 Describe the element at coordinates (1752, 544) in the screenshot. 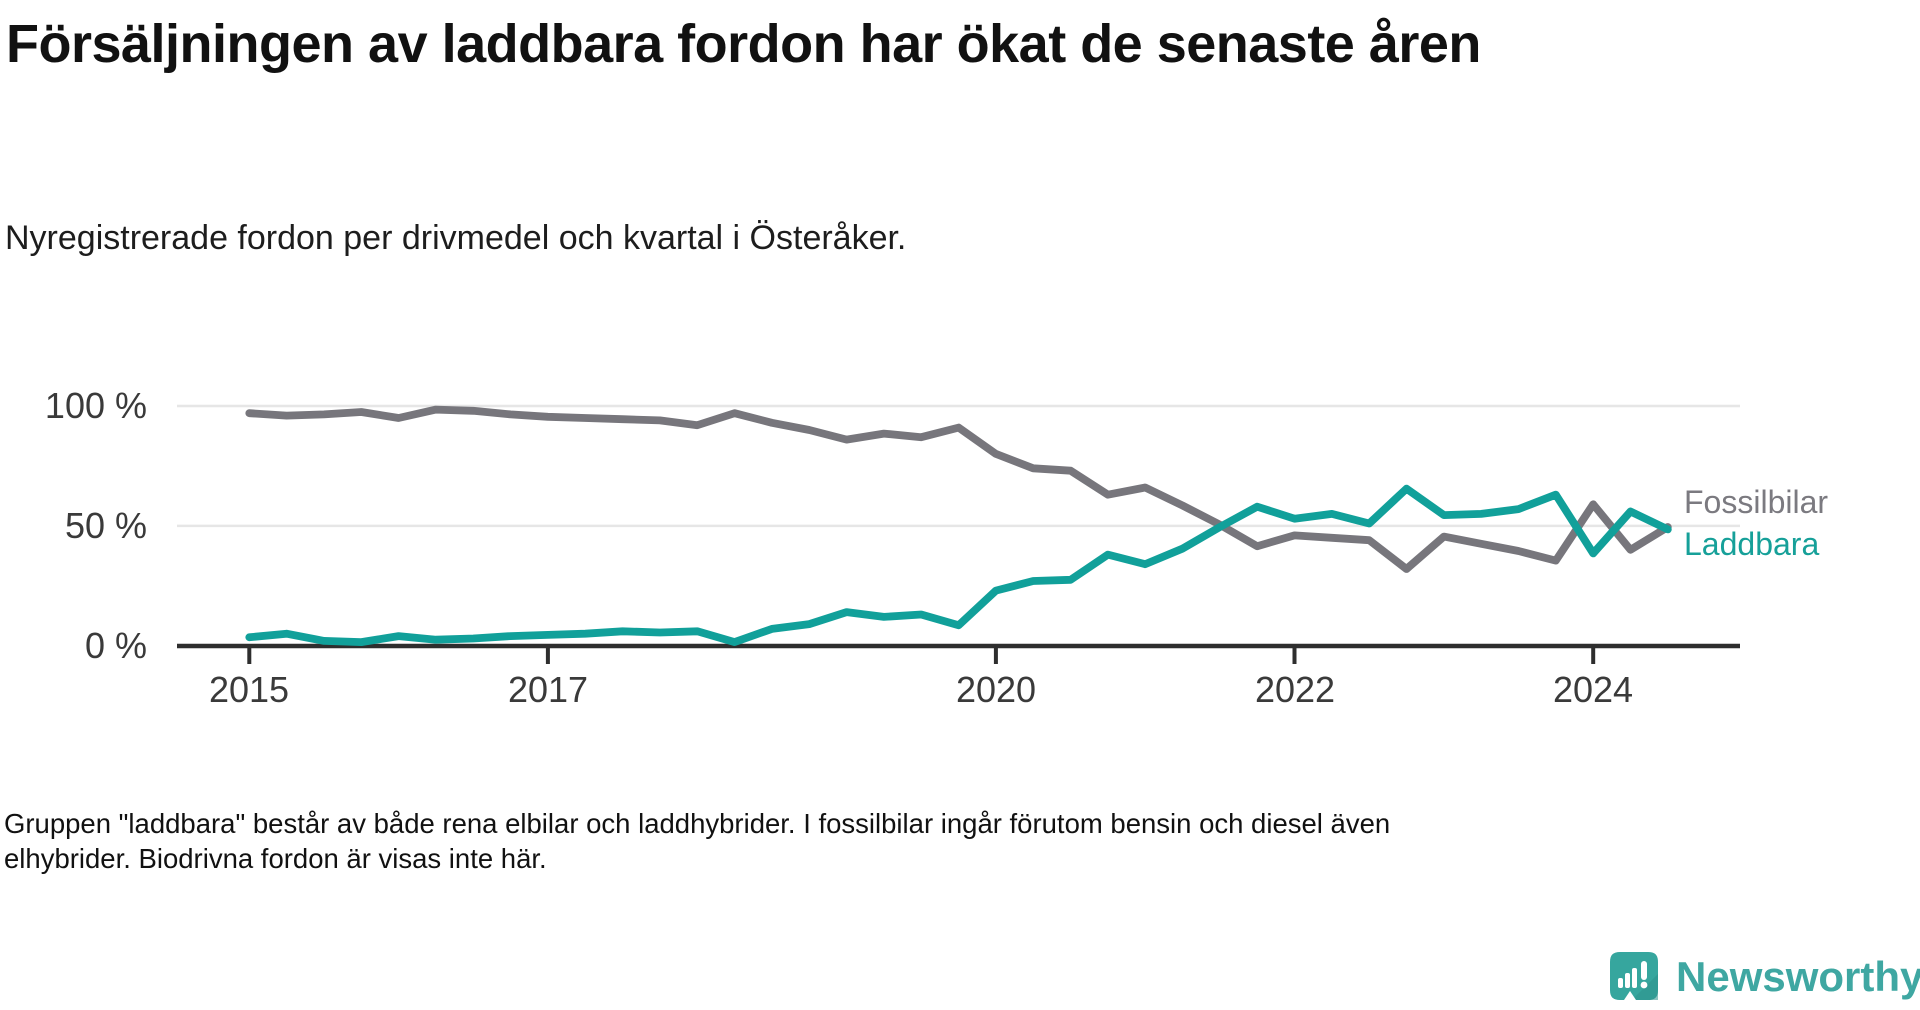

I see `legend-label-laddbara: Laddbara` at that location.